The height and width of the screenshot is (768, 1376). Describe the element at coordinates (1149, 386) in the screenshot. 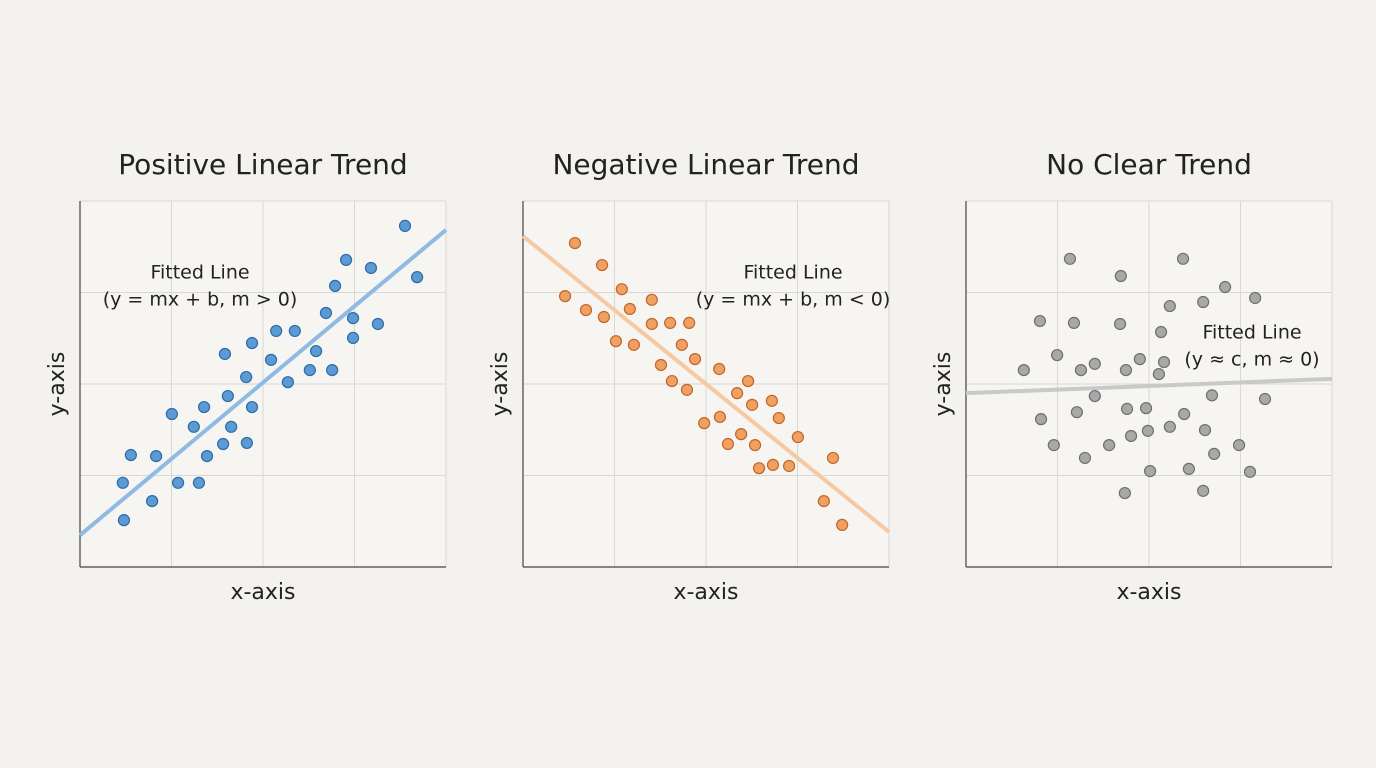

I see `fitted-line` at that location.